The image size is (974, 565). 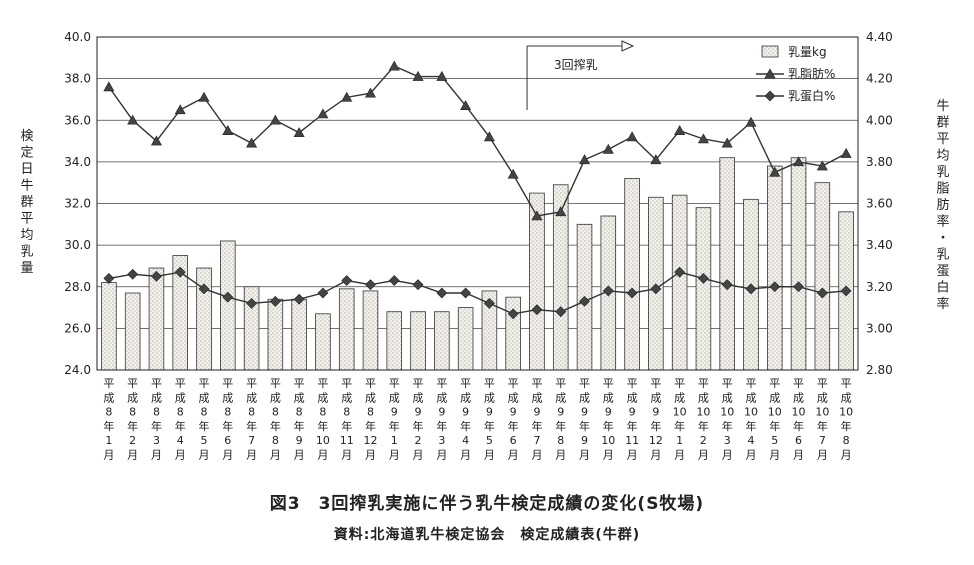 I want to click on left-tick-label: 40.0, so click(x=77, y=37).